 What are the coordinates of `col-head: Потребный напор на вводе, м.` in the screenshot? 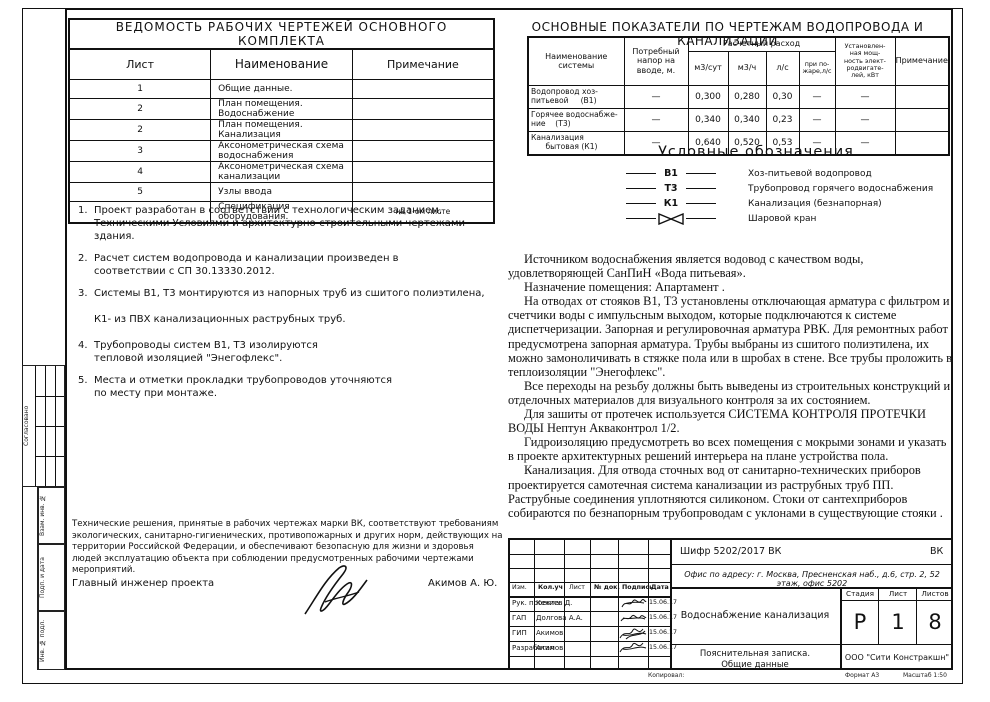 It's located at (656, 61).